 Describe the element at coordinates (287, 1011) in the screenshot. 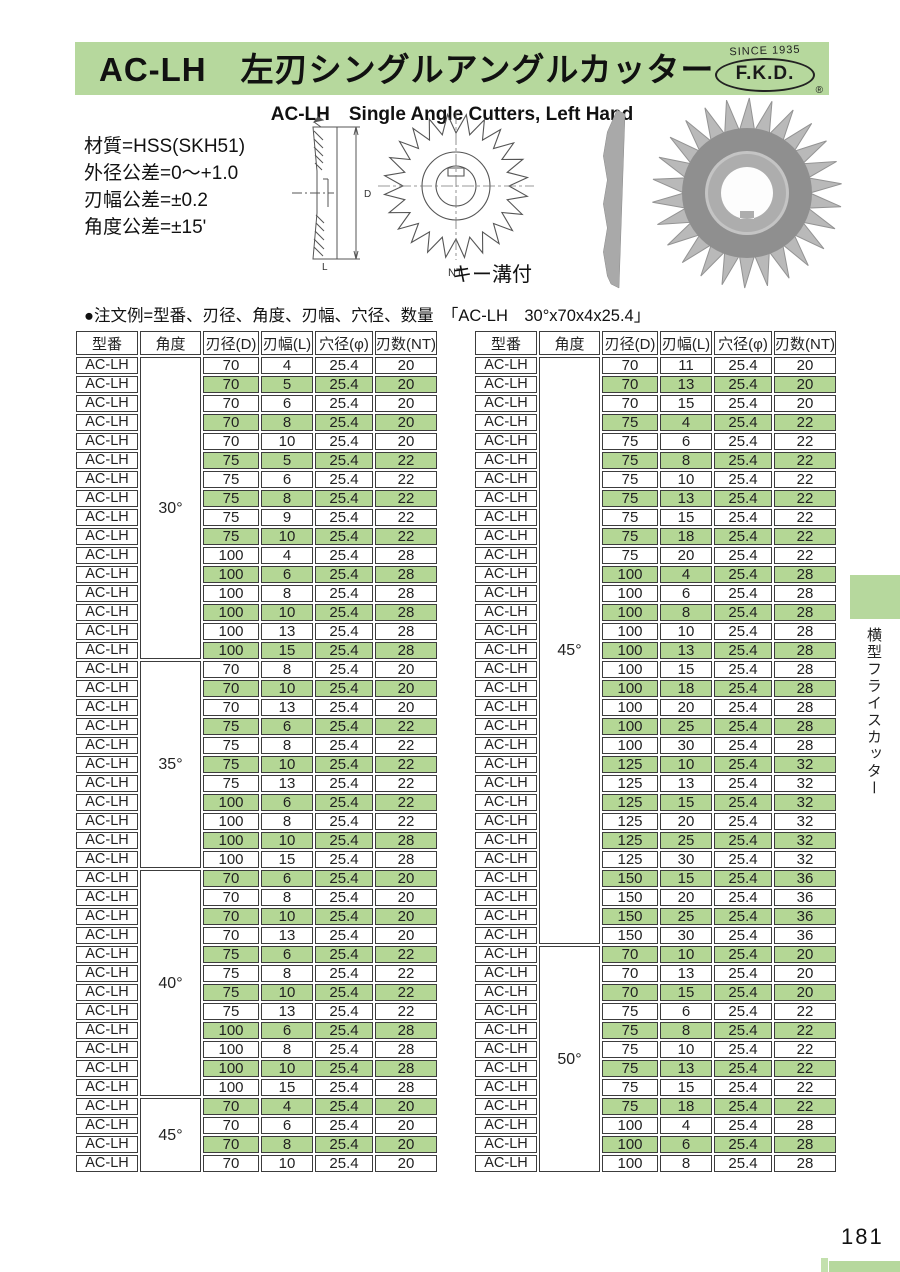

I see `cell-value: 13` at that location.